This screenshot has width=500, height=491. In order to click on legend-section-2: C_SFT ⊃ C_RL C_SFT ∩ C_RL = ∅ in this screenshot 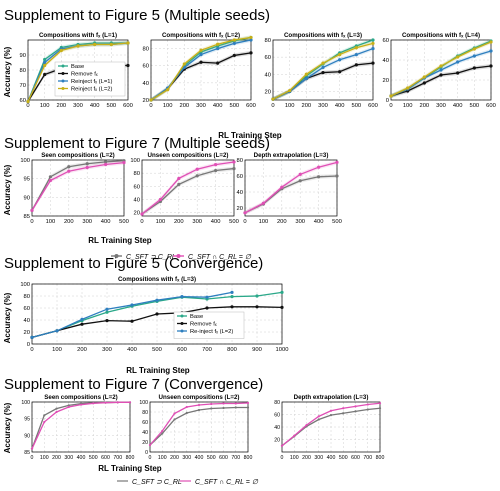, I will do `click(181, 257)`.